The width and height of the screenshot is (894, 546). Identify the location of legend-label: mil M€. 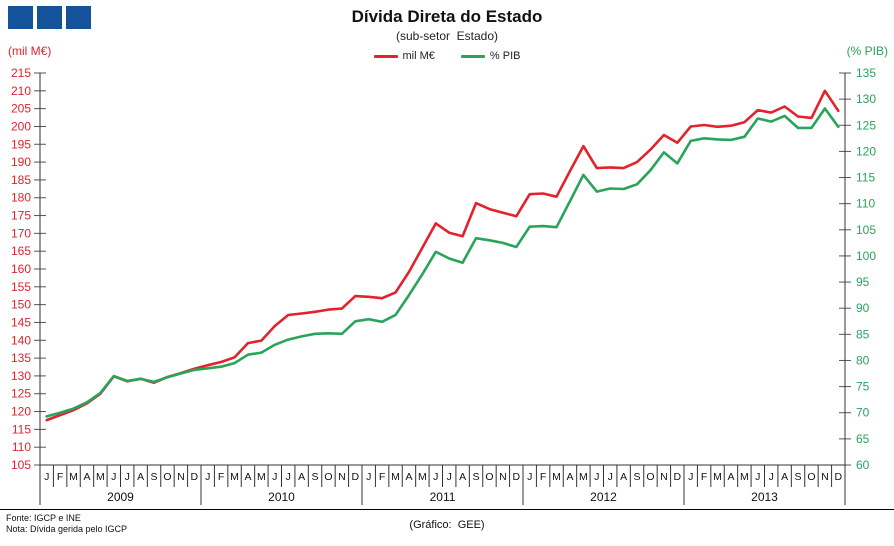
(418, 56).